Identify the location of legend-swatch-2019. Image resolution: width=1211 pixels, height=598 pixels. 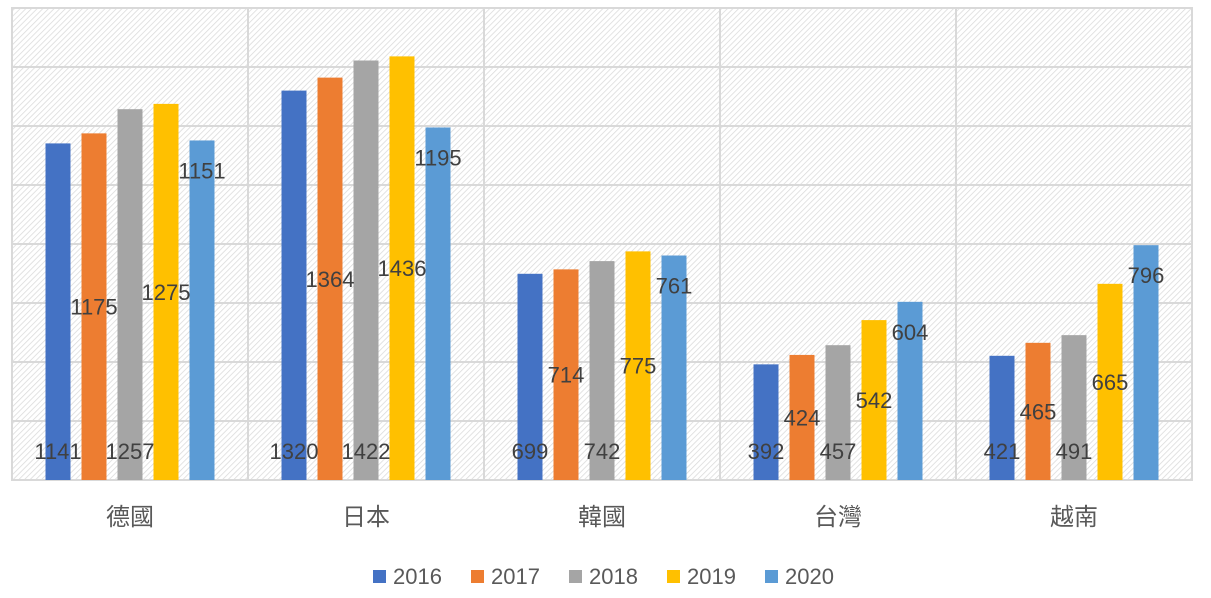
(673, 576).